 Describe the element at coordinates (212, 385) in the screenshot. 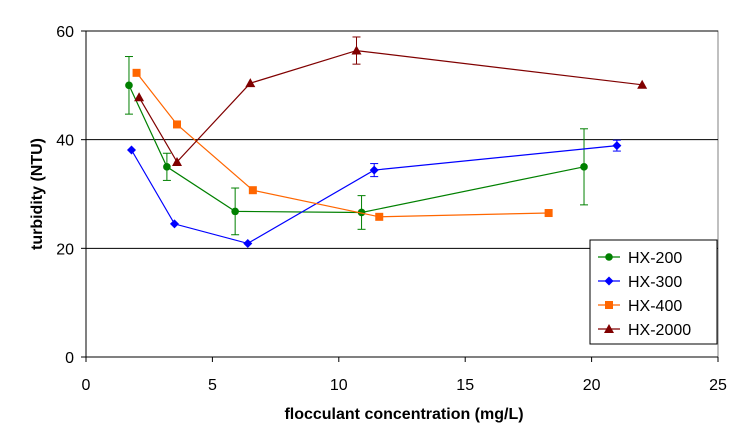

I see `x-tick-label: 5` at that location.